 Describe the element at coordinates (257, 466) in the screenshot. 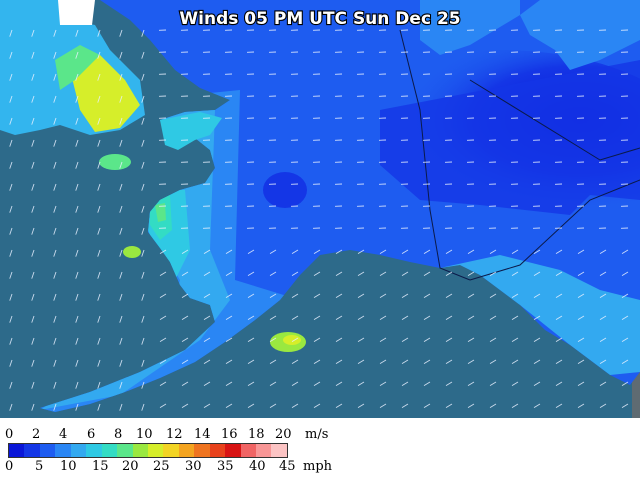

I see `mph-tick: 40` at that location.